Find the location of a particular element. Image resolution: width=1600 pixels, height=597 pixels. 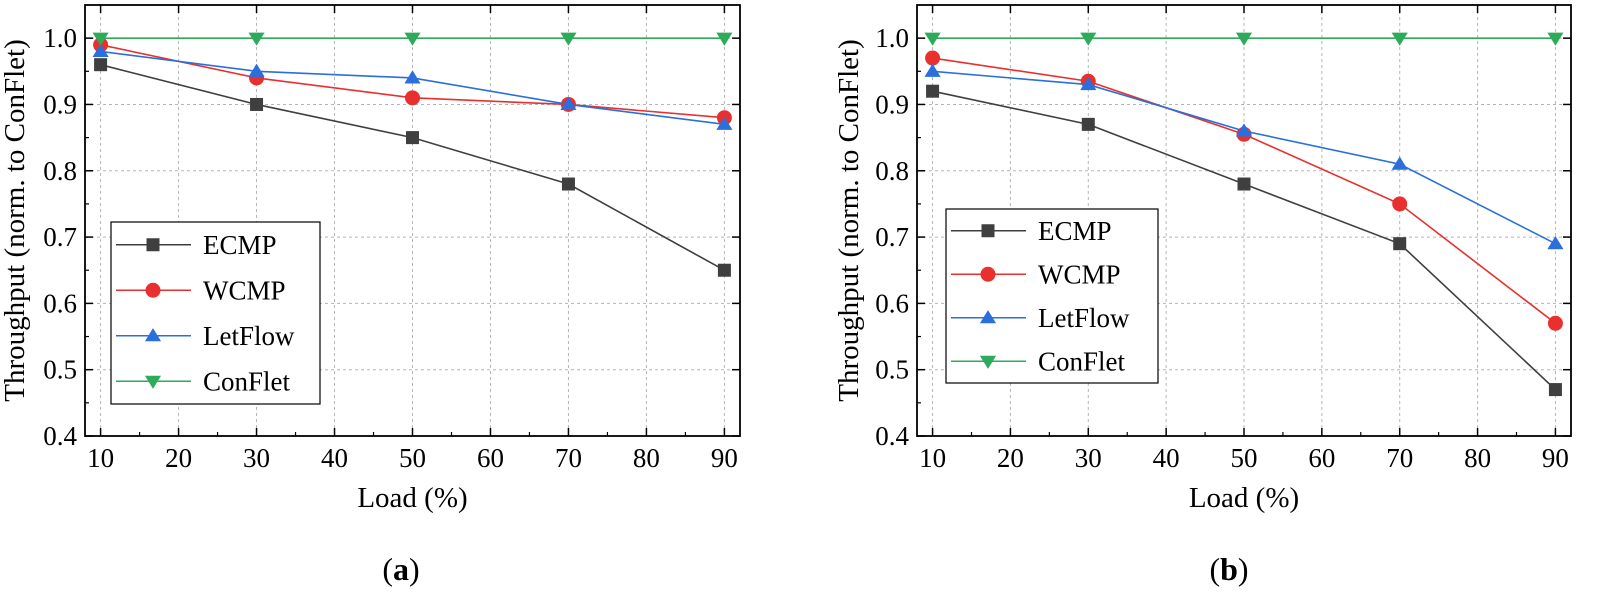

legend-label: ConFlet is located at coordinates (247, 381).